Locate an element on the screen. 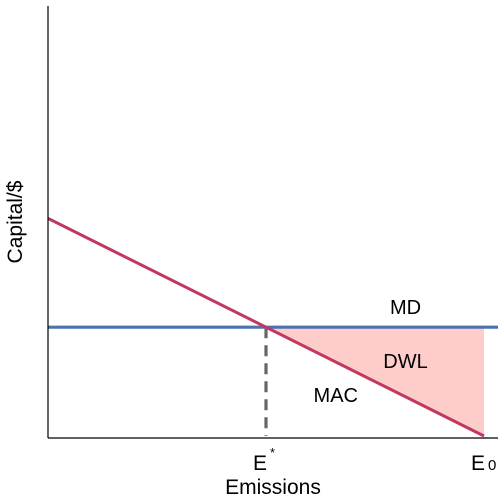 This screenshot has height=504, width=504. annotations: MD DWL MAC is located at coordinates (371, 352).